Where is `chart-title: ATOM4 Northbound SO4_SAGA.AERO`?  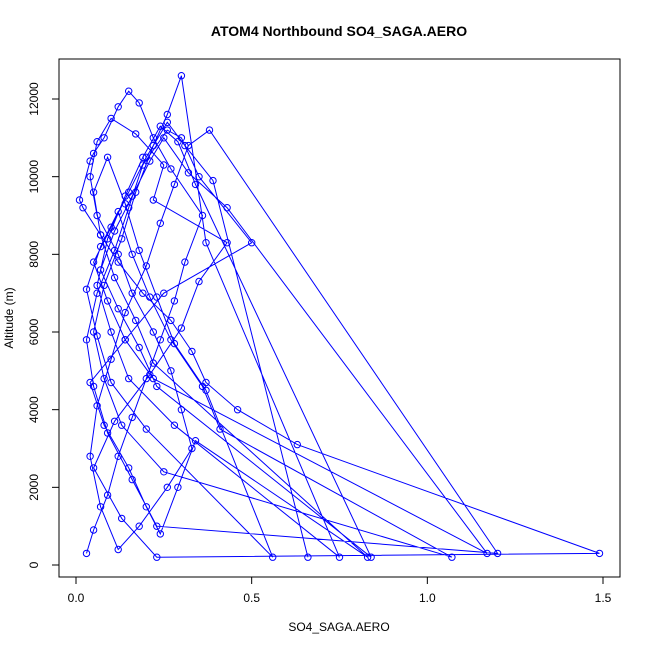 chart-title: ATOM4 Northbound SO4_SAGA.AERO is located at coordinates (339, 31).